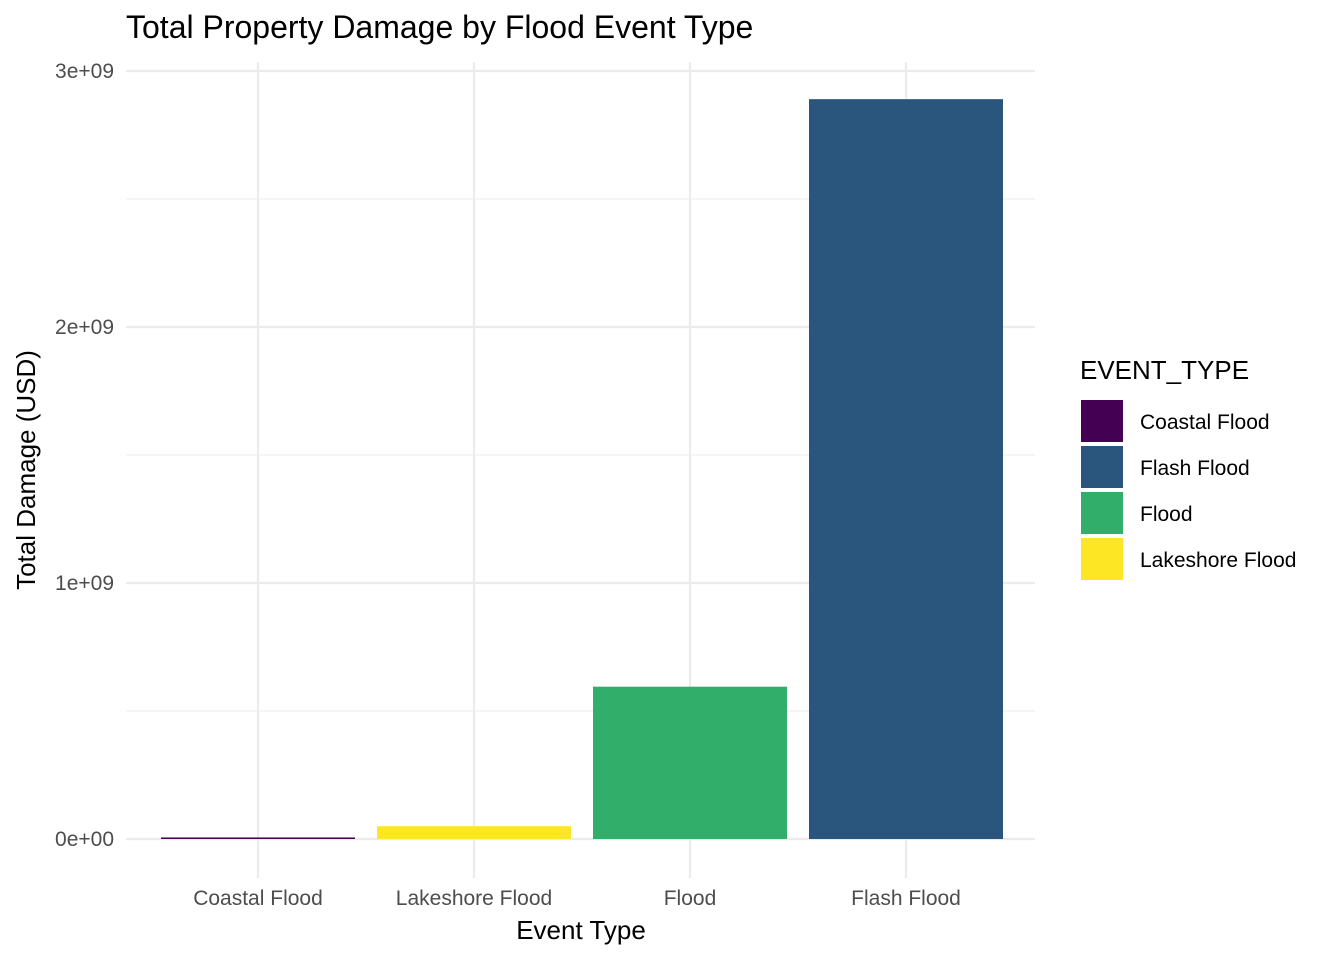 The height and width of the screenshot is (960, 1344). I want to click on y-tick-label: 3e+09, so click(84, 71).